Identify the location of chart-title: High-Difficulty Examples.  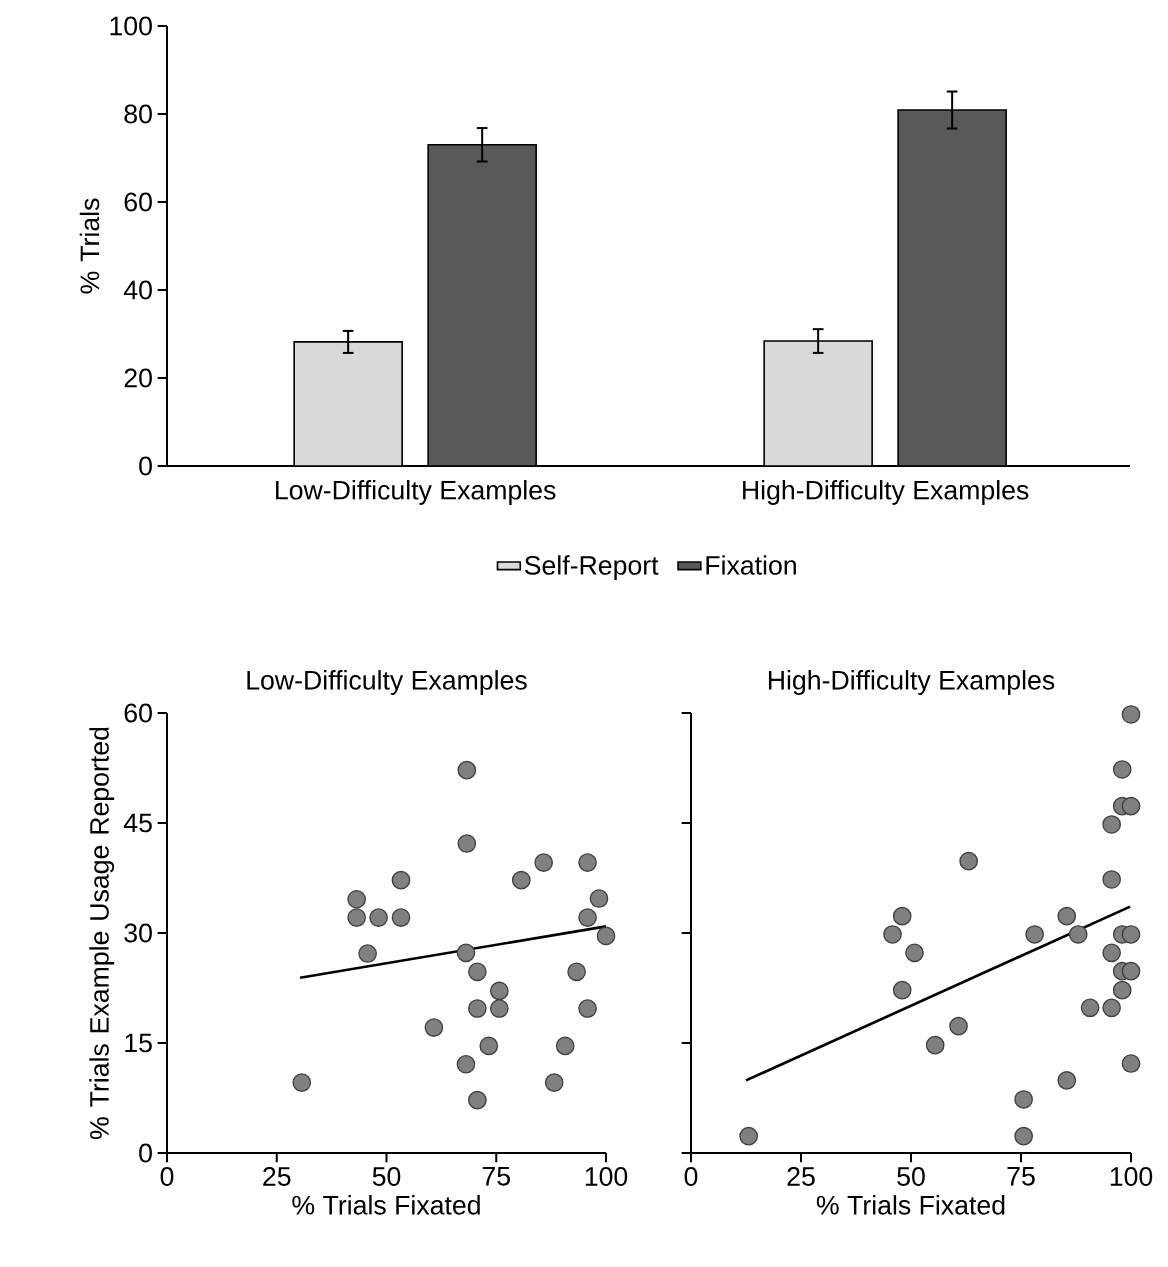
(911, 682).